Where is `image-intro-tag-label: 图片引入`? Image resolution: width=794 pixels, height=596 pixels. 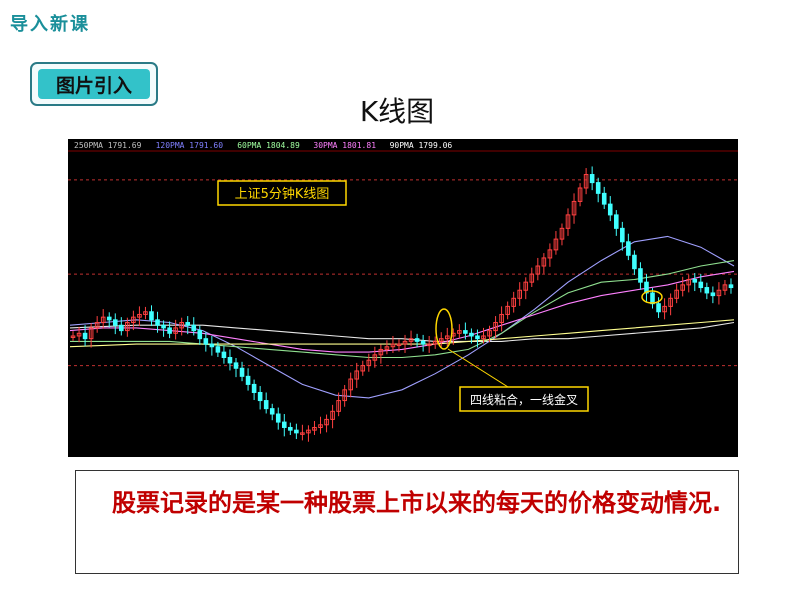
image-intro-tag-label: 图片引入 is located at coordinates (94, 84).